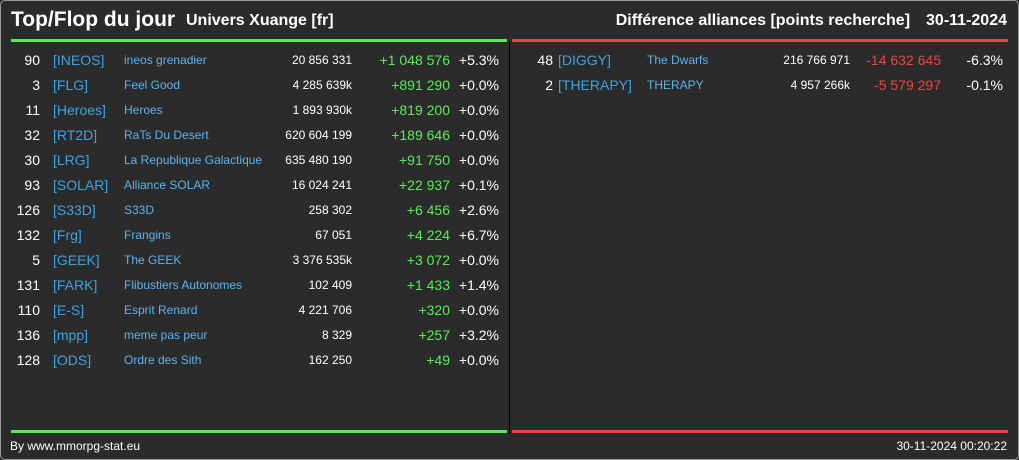 The height and width of the screenshot is (460, 1019). What do you see at coordinates (478, 185) in the screenshot?
I see `percent-cell: +0.1%` at bounding box center [478, 185].